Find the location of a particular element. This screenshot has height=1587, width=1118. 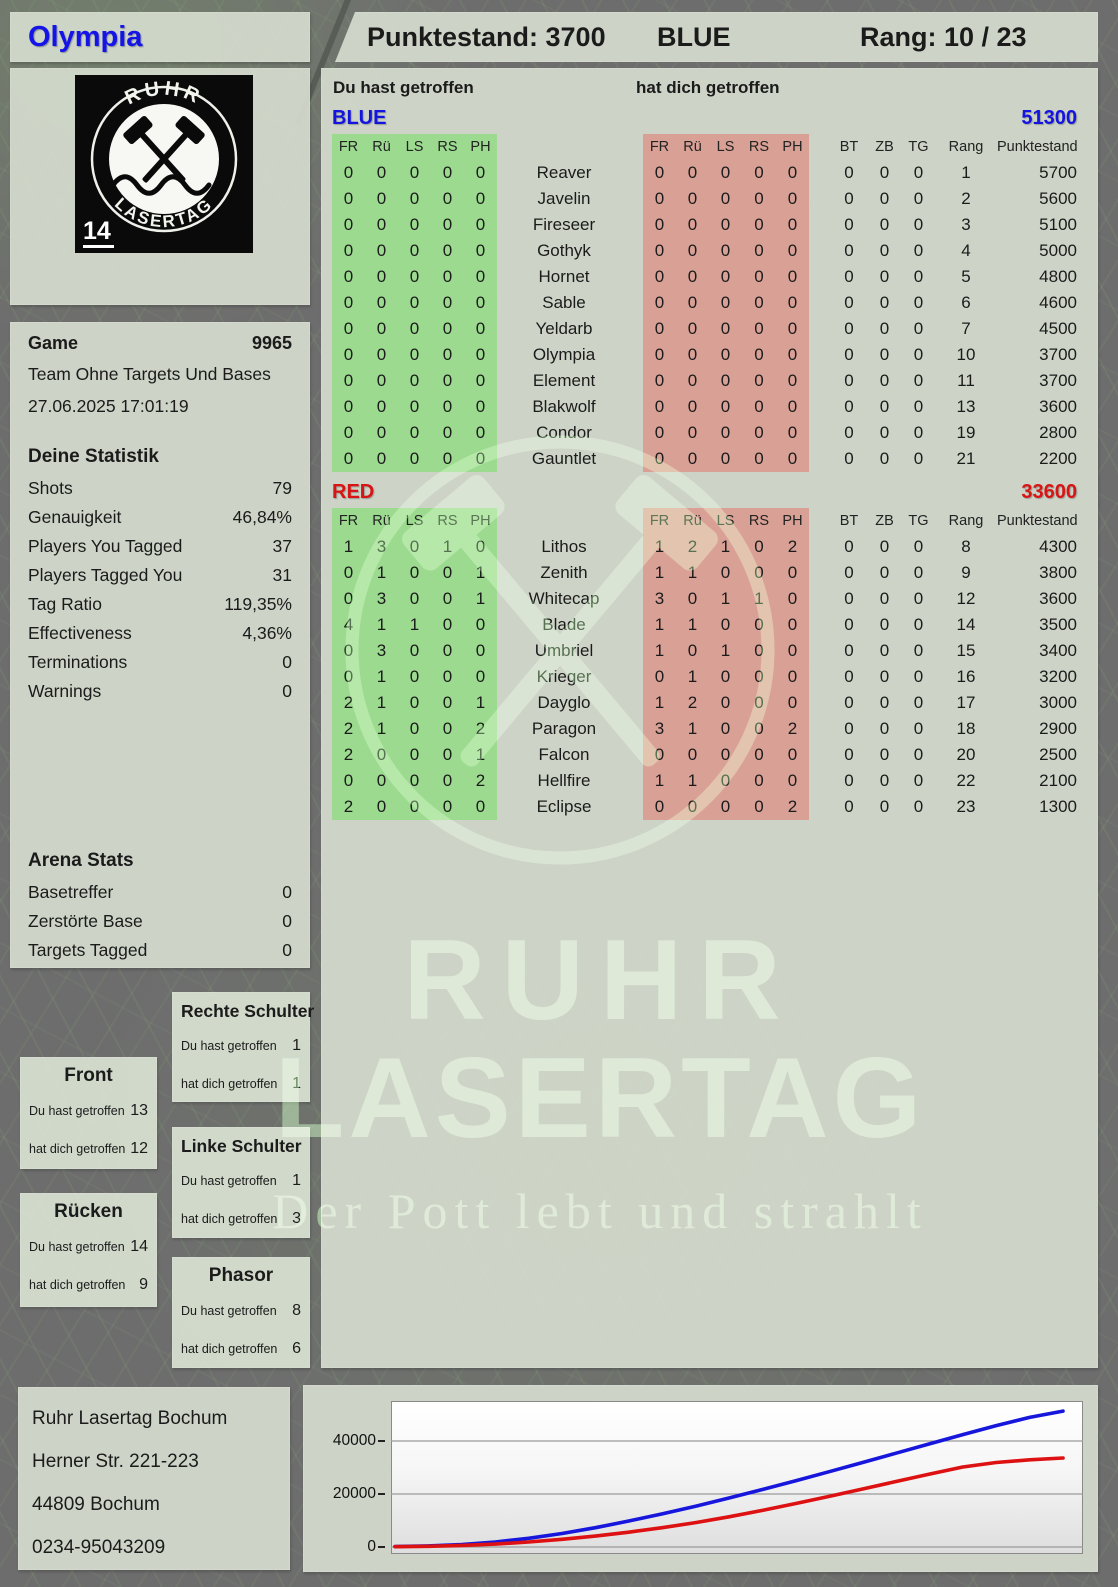

stat-cell: 8 is located at coordinates (966, 546).